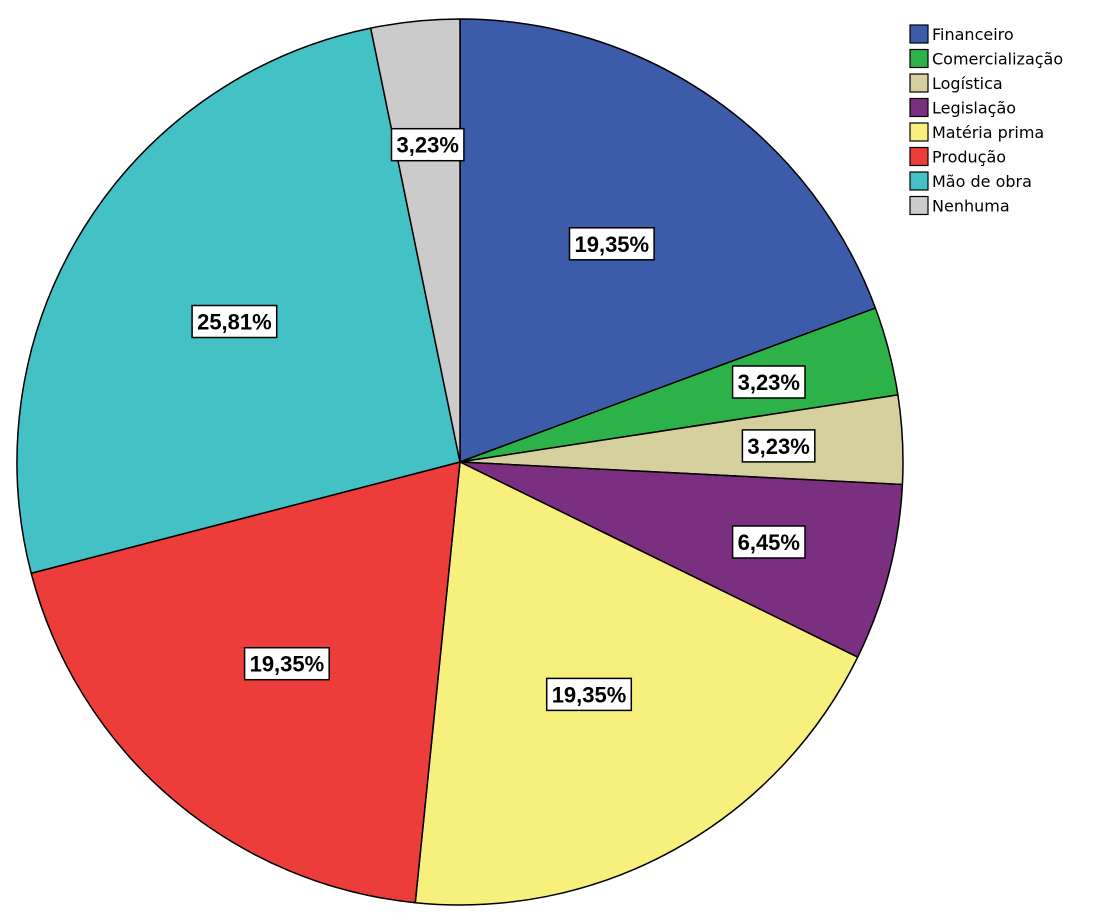  I want to click on data-label-text: 6,45%, so click(769, 542).